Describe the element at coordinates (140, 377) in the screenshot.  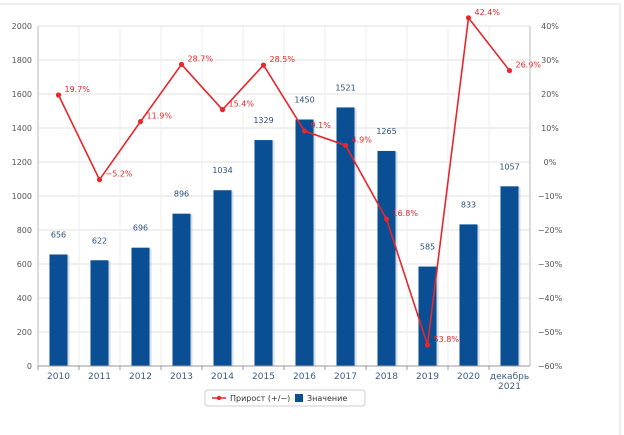
I see `x-tick-label: 2012` at that location.